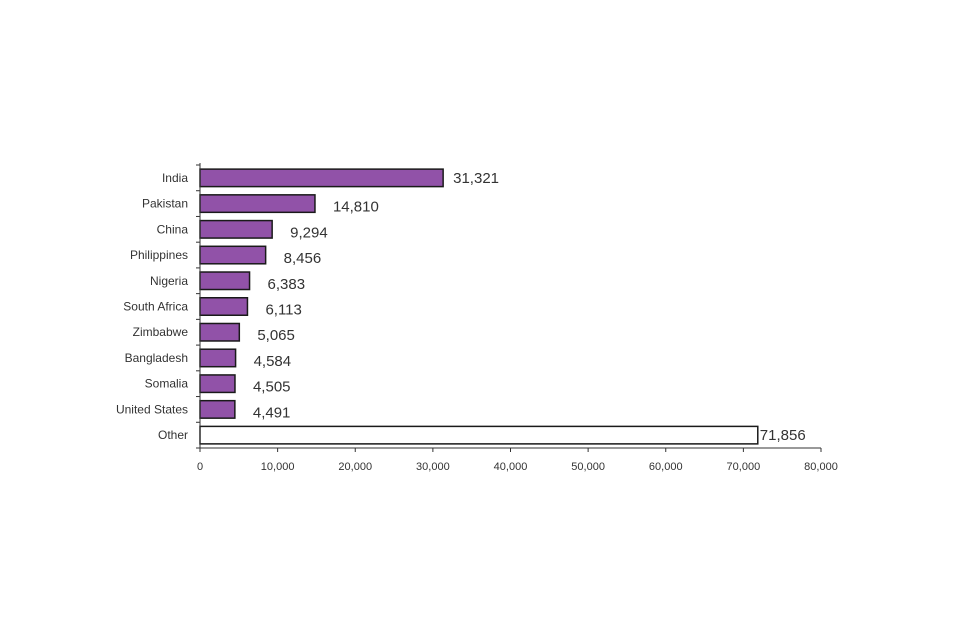 This screenshot has height=640, width=960. I want to click on x-tick-label: 50,000, so click(588, 467).